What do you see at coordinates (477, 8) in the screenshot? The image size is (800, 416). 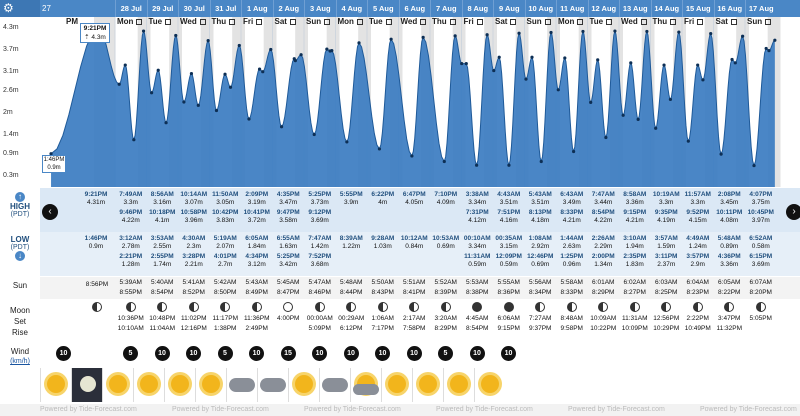 I see `date-cell: 8 Aug` at bounding box center [477, 8].